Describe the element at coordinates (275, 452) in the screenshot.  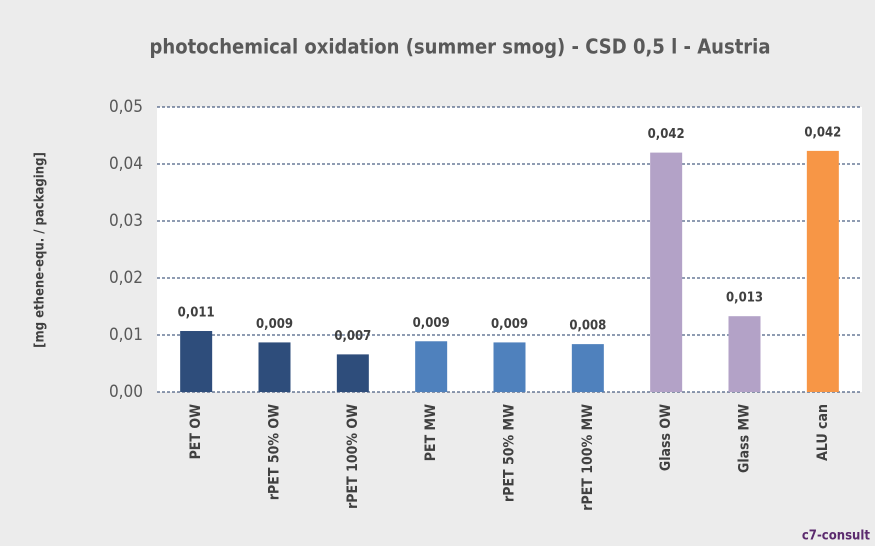
I see `x-tick-label: rPET 50% OW` at that location.